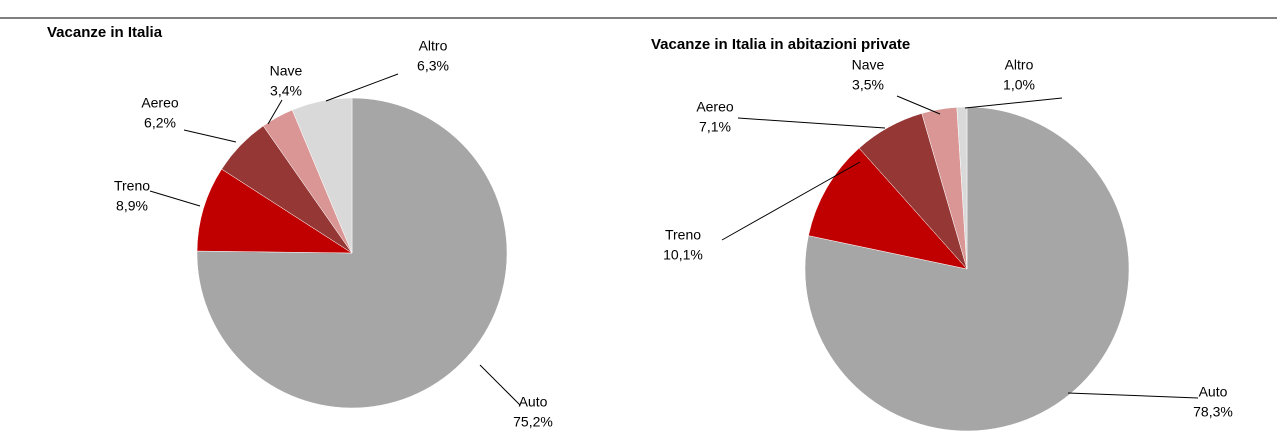  Describe the element at coordinates (132, 206) in the screenshot. I see `slice-value-label: 8,9%` at that location.